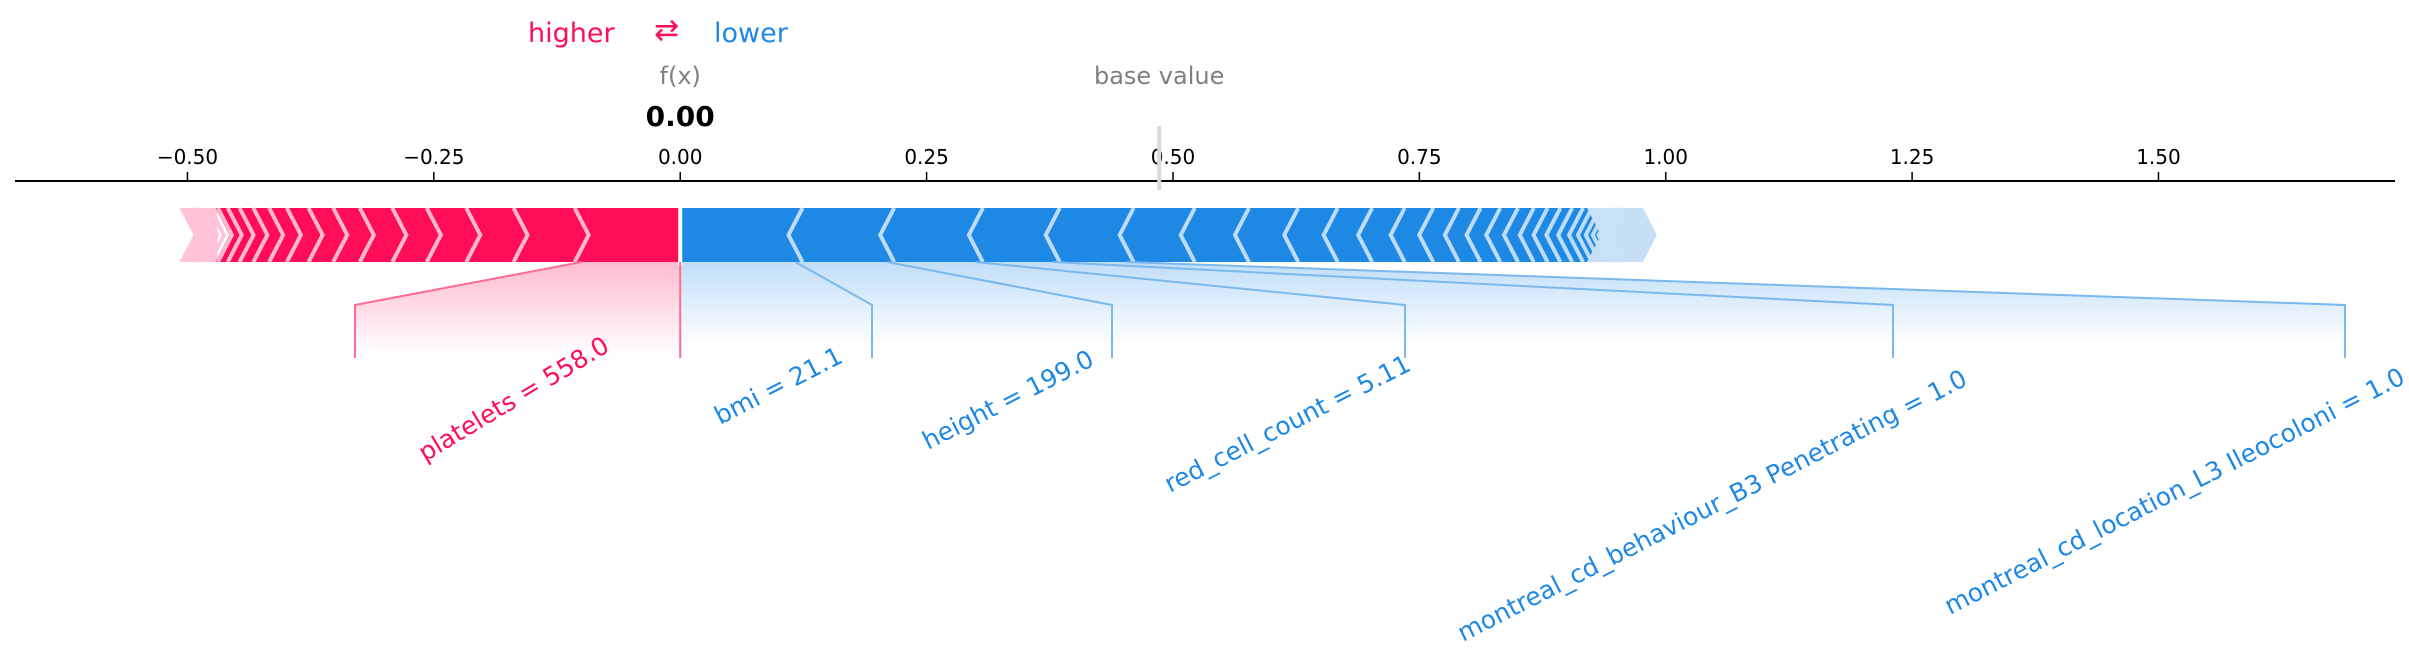 Image resolution: width=2409 pixels, height=662 pixels. I want to click on x-tick-label: 1.25, so click(1912, 157).